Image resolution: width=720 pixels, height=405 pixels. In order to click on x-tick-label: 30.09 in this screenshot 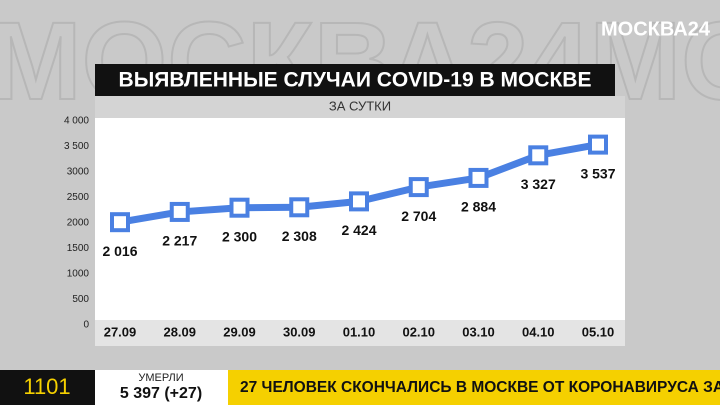, I will do `click(299, 331)`.